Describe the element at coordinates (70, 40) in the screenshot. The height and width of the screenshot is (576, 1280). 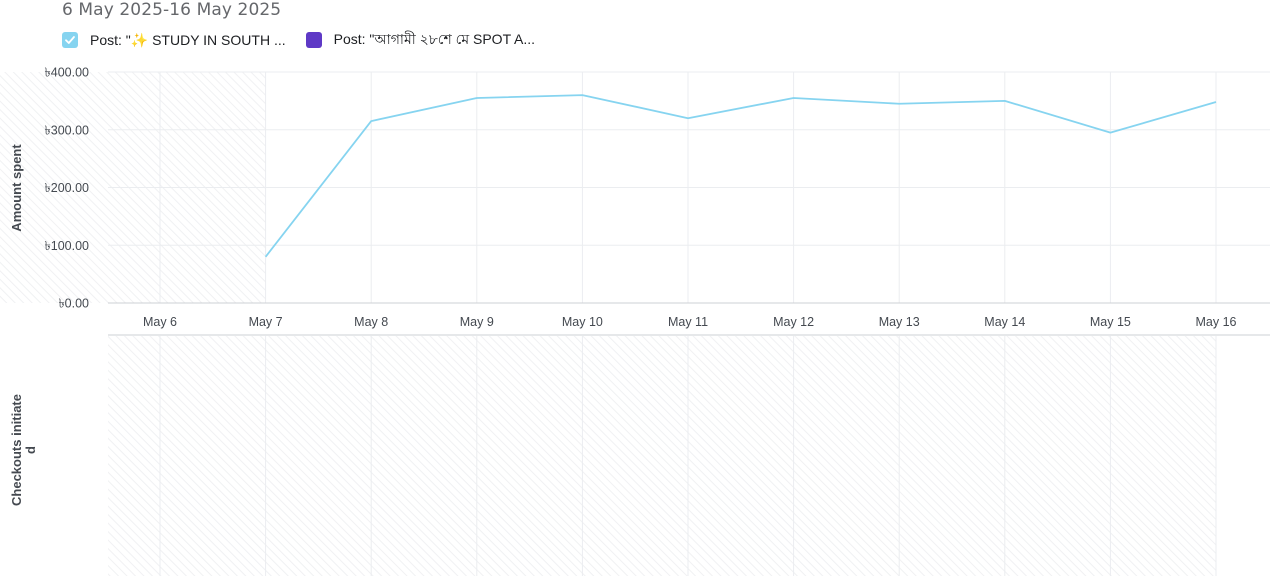
I see `checkbox-checked-icon` at that location.